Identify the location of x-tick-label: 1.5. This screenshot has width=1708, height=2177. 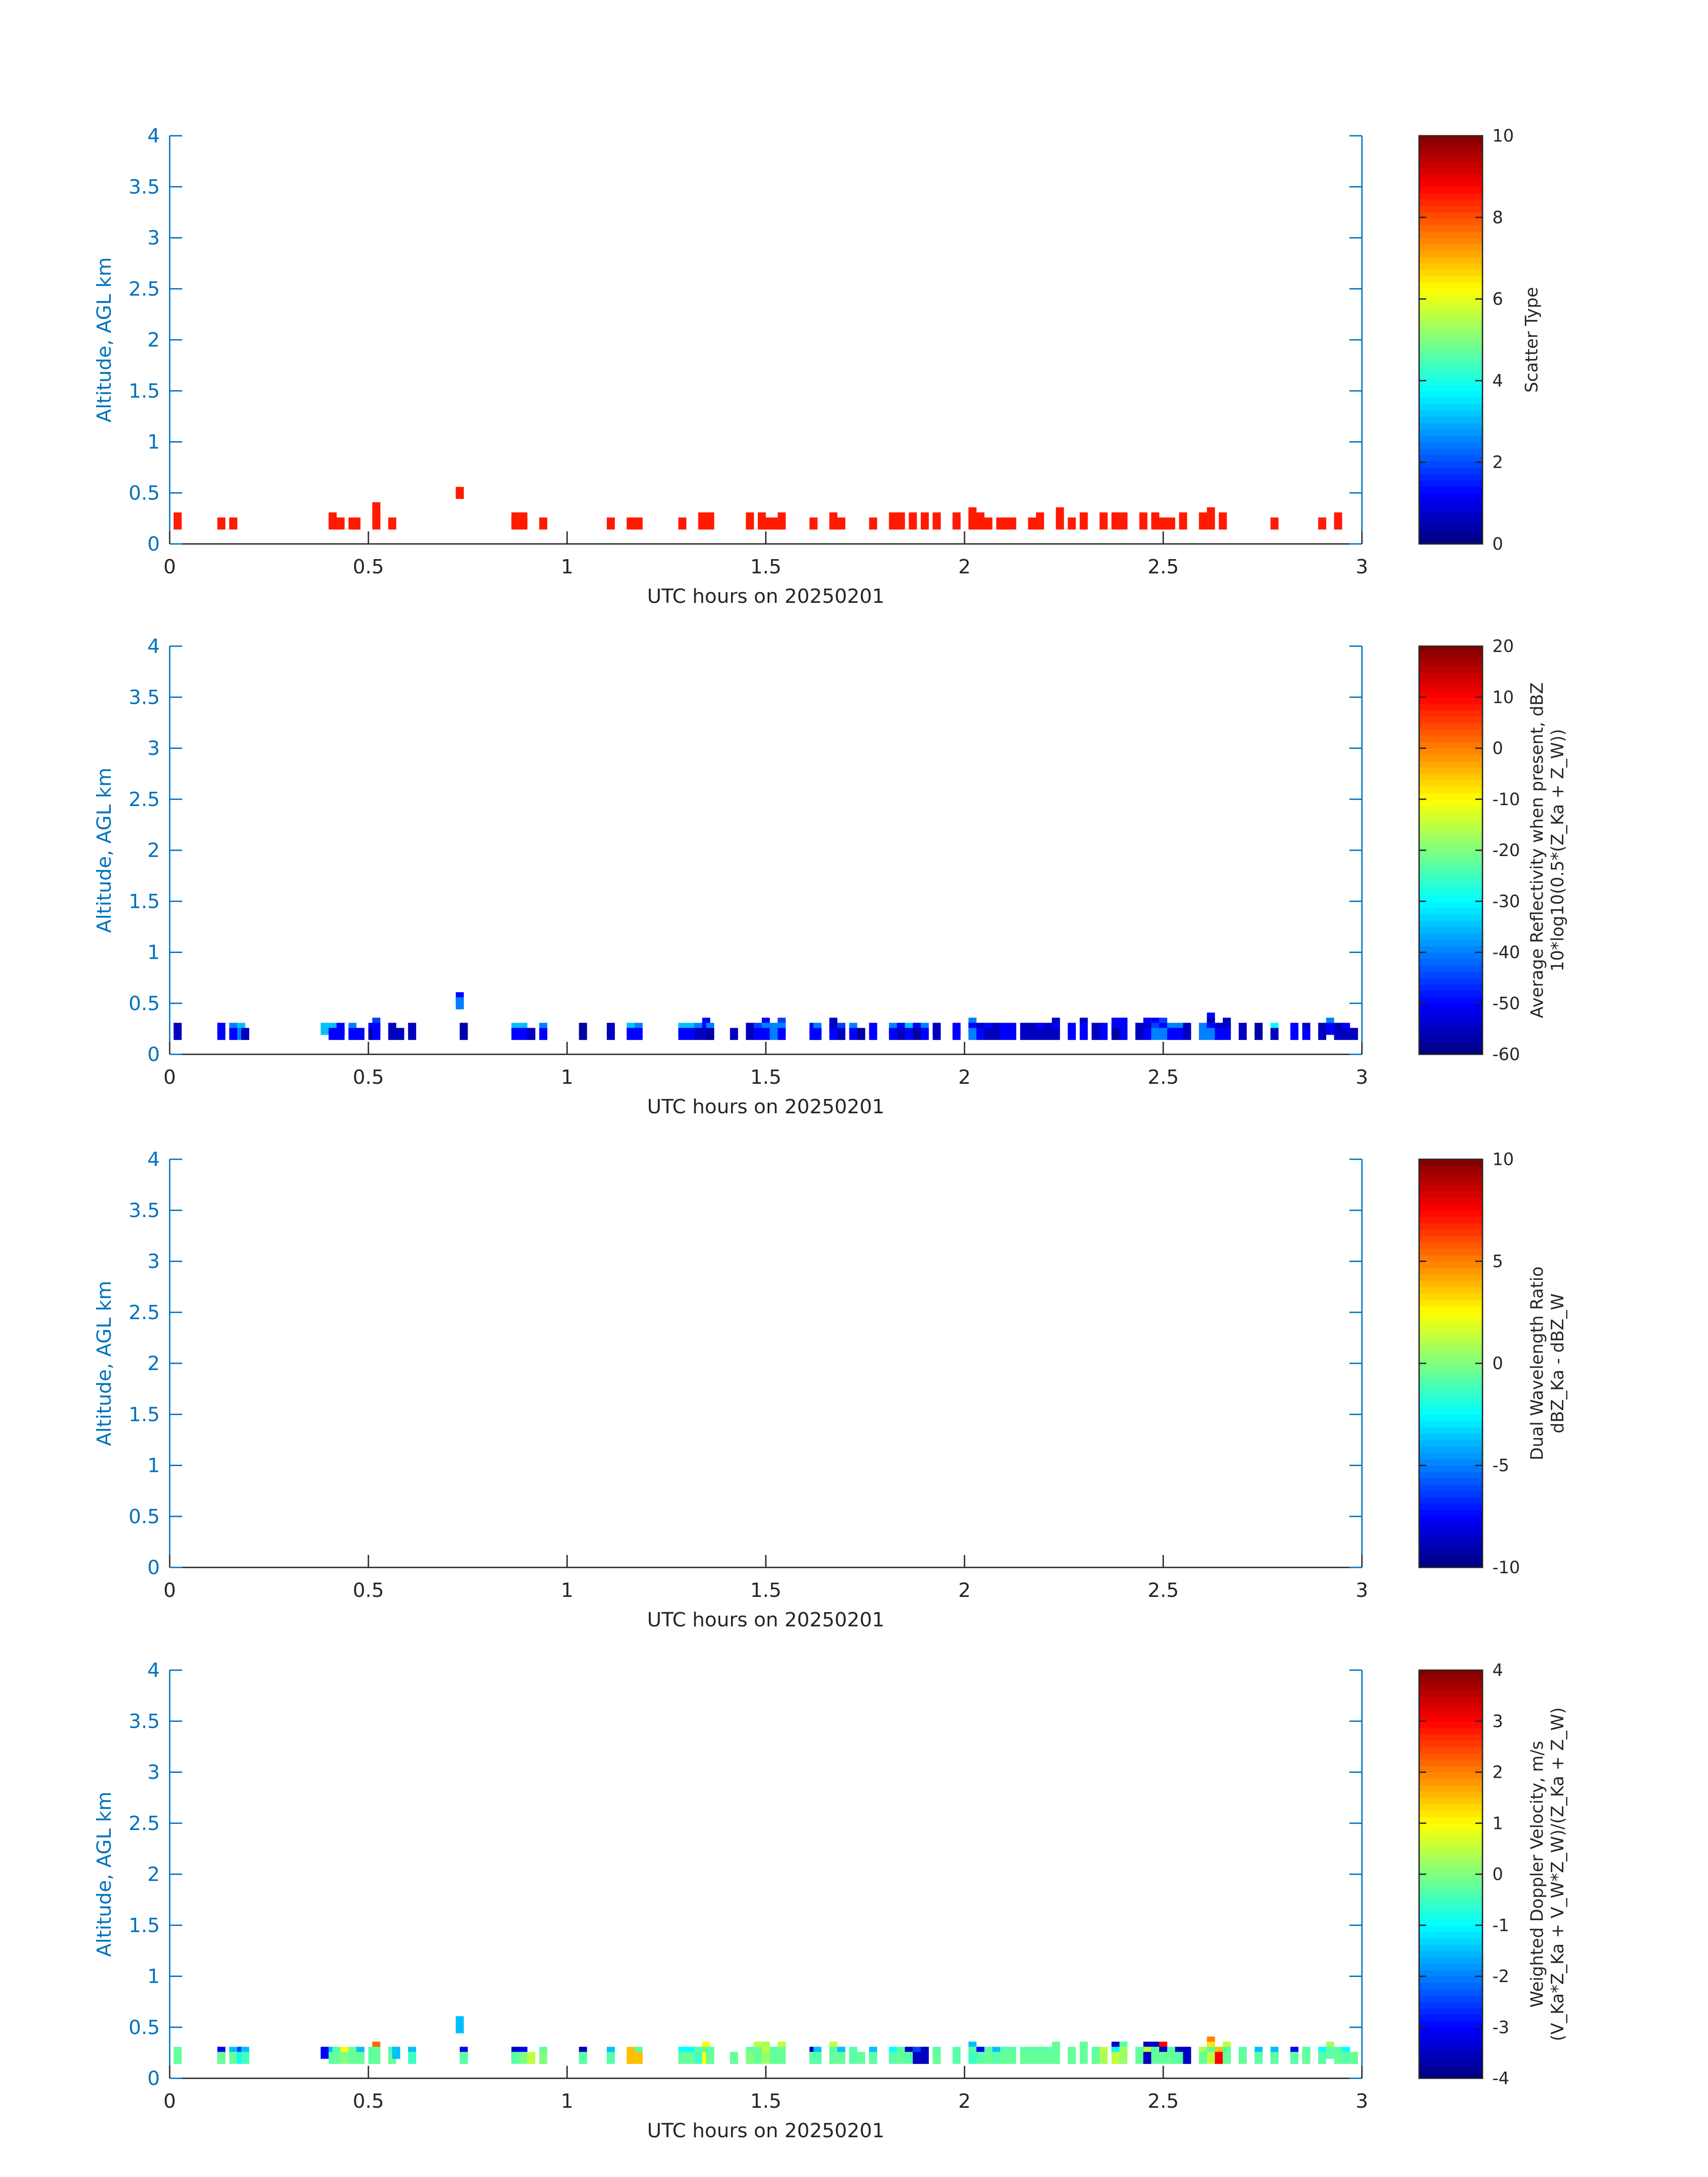
(765, 2101).